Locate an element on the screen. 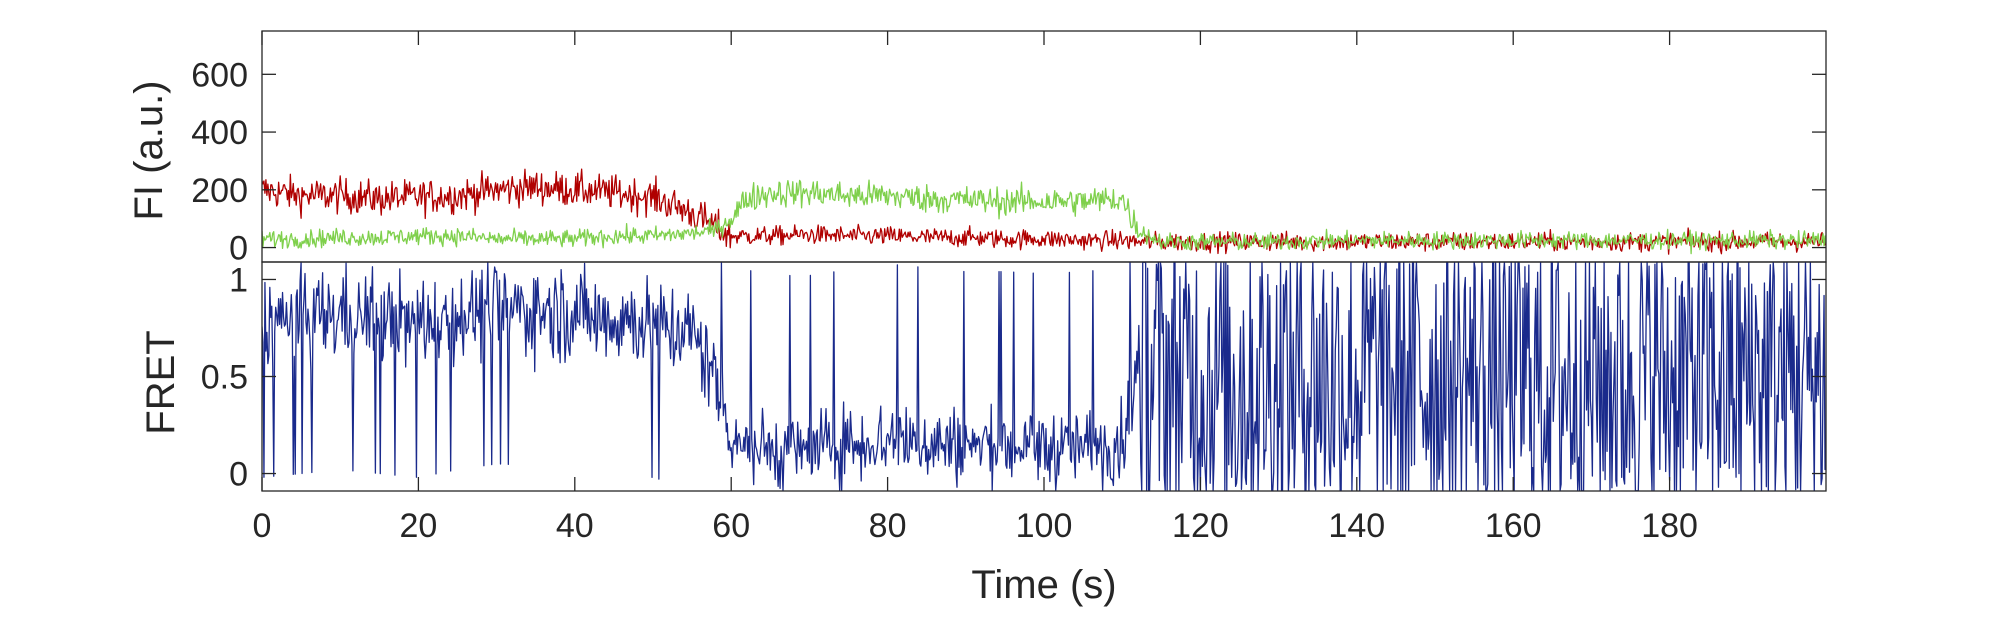 This screenshot has width=2005, height=625. x-tick-label: 160 is located at coordinates (1513, 526).